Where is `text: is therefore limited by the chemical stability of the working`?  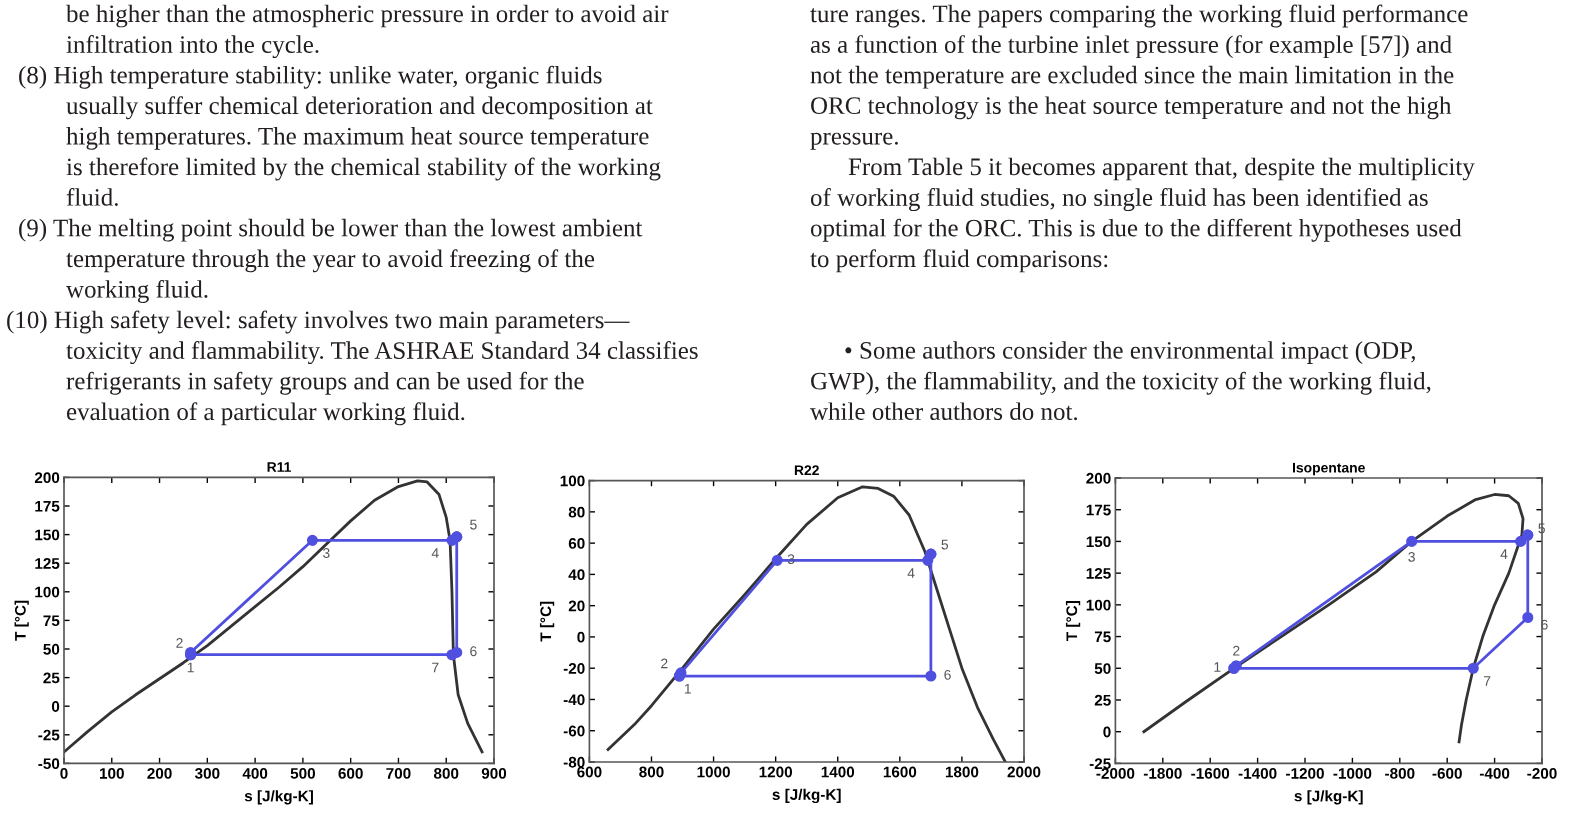 text: is therefore limited by the chemical stability of the working is located at coordinates (363, 169).